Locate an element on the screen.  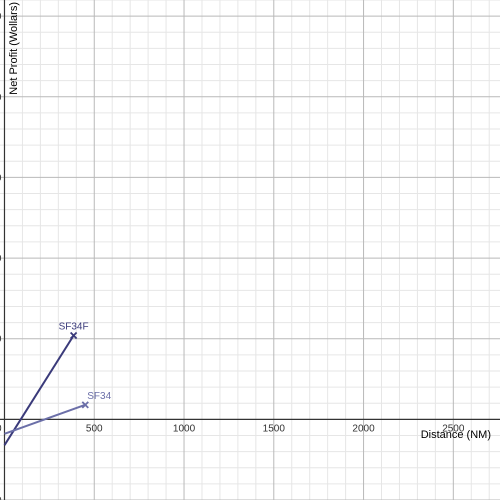
x-axis-title: Distance (NM) is located at coordinates (456, 435).